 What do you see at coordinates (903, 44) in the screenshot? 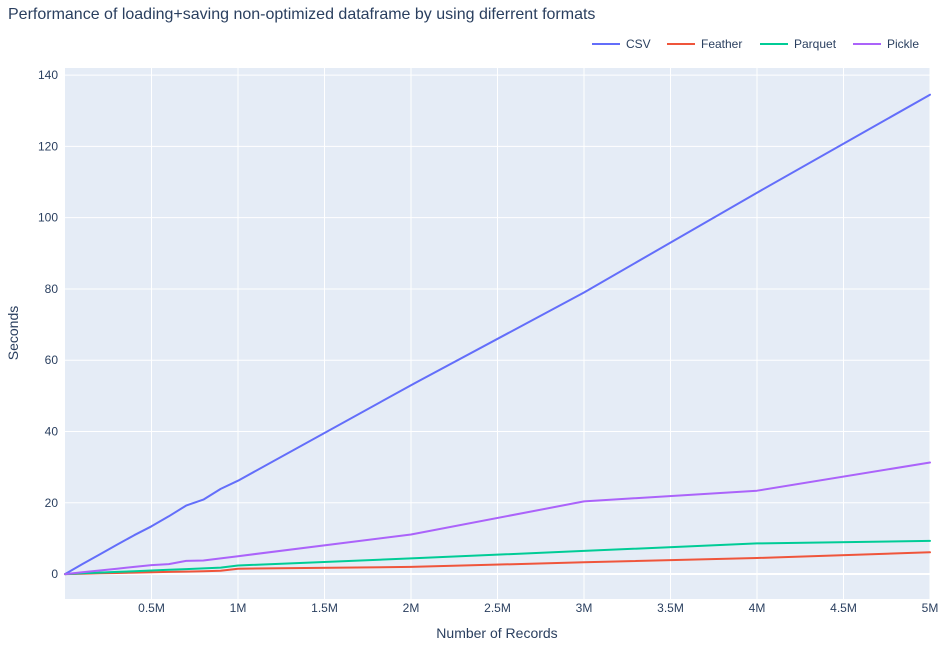
I see `legend-label: Pickle` at bounding box center [903, 44].